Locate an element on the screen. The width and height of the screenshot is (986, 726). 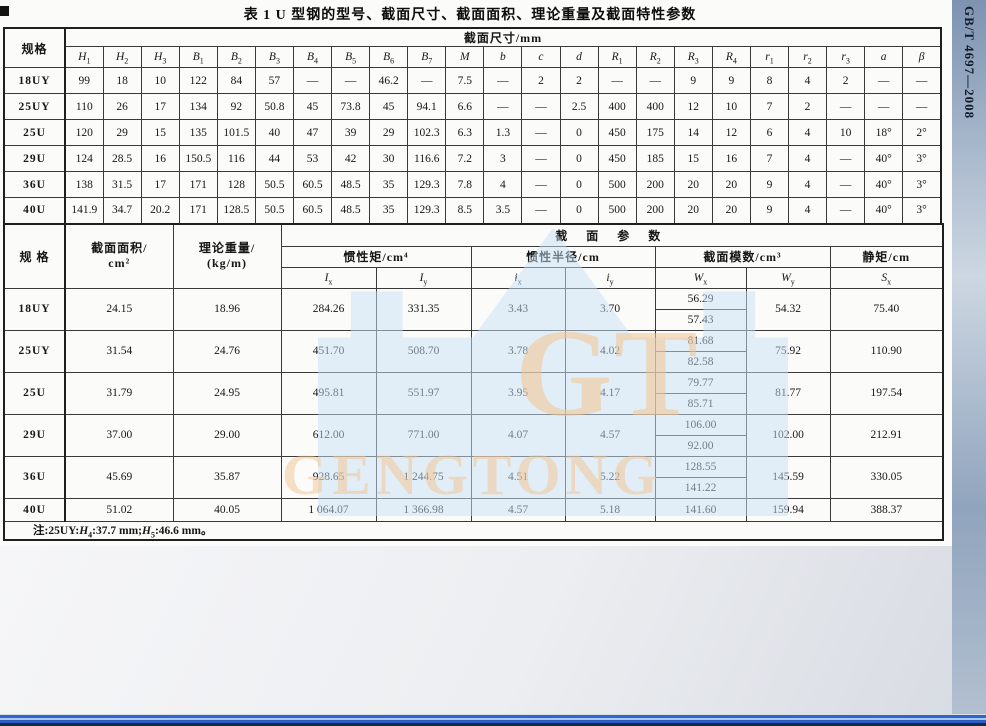
value-cell: 7.5 is located at coordinates (465, 80).